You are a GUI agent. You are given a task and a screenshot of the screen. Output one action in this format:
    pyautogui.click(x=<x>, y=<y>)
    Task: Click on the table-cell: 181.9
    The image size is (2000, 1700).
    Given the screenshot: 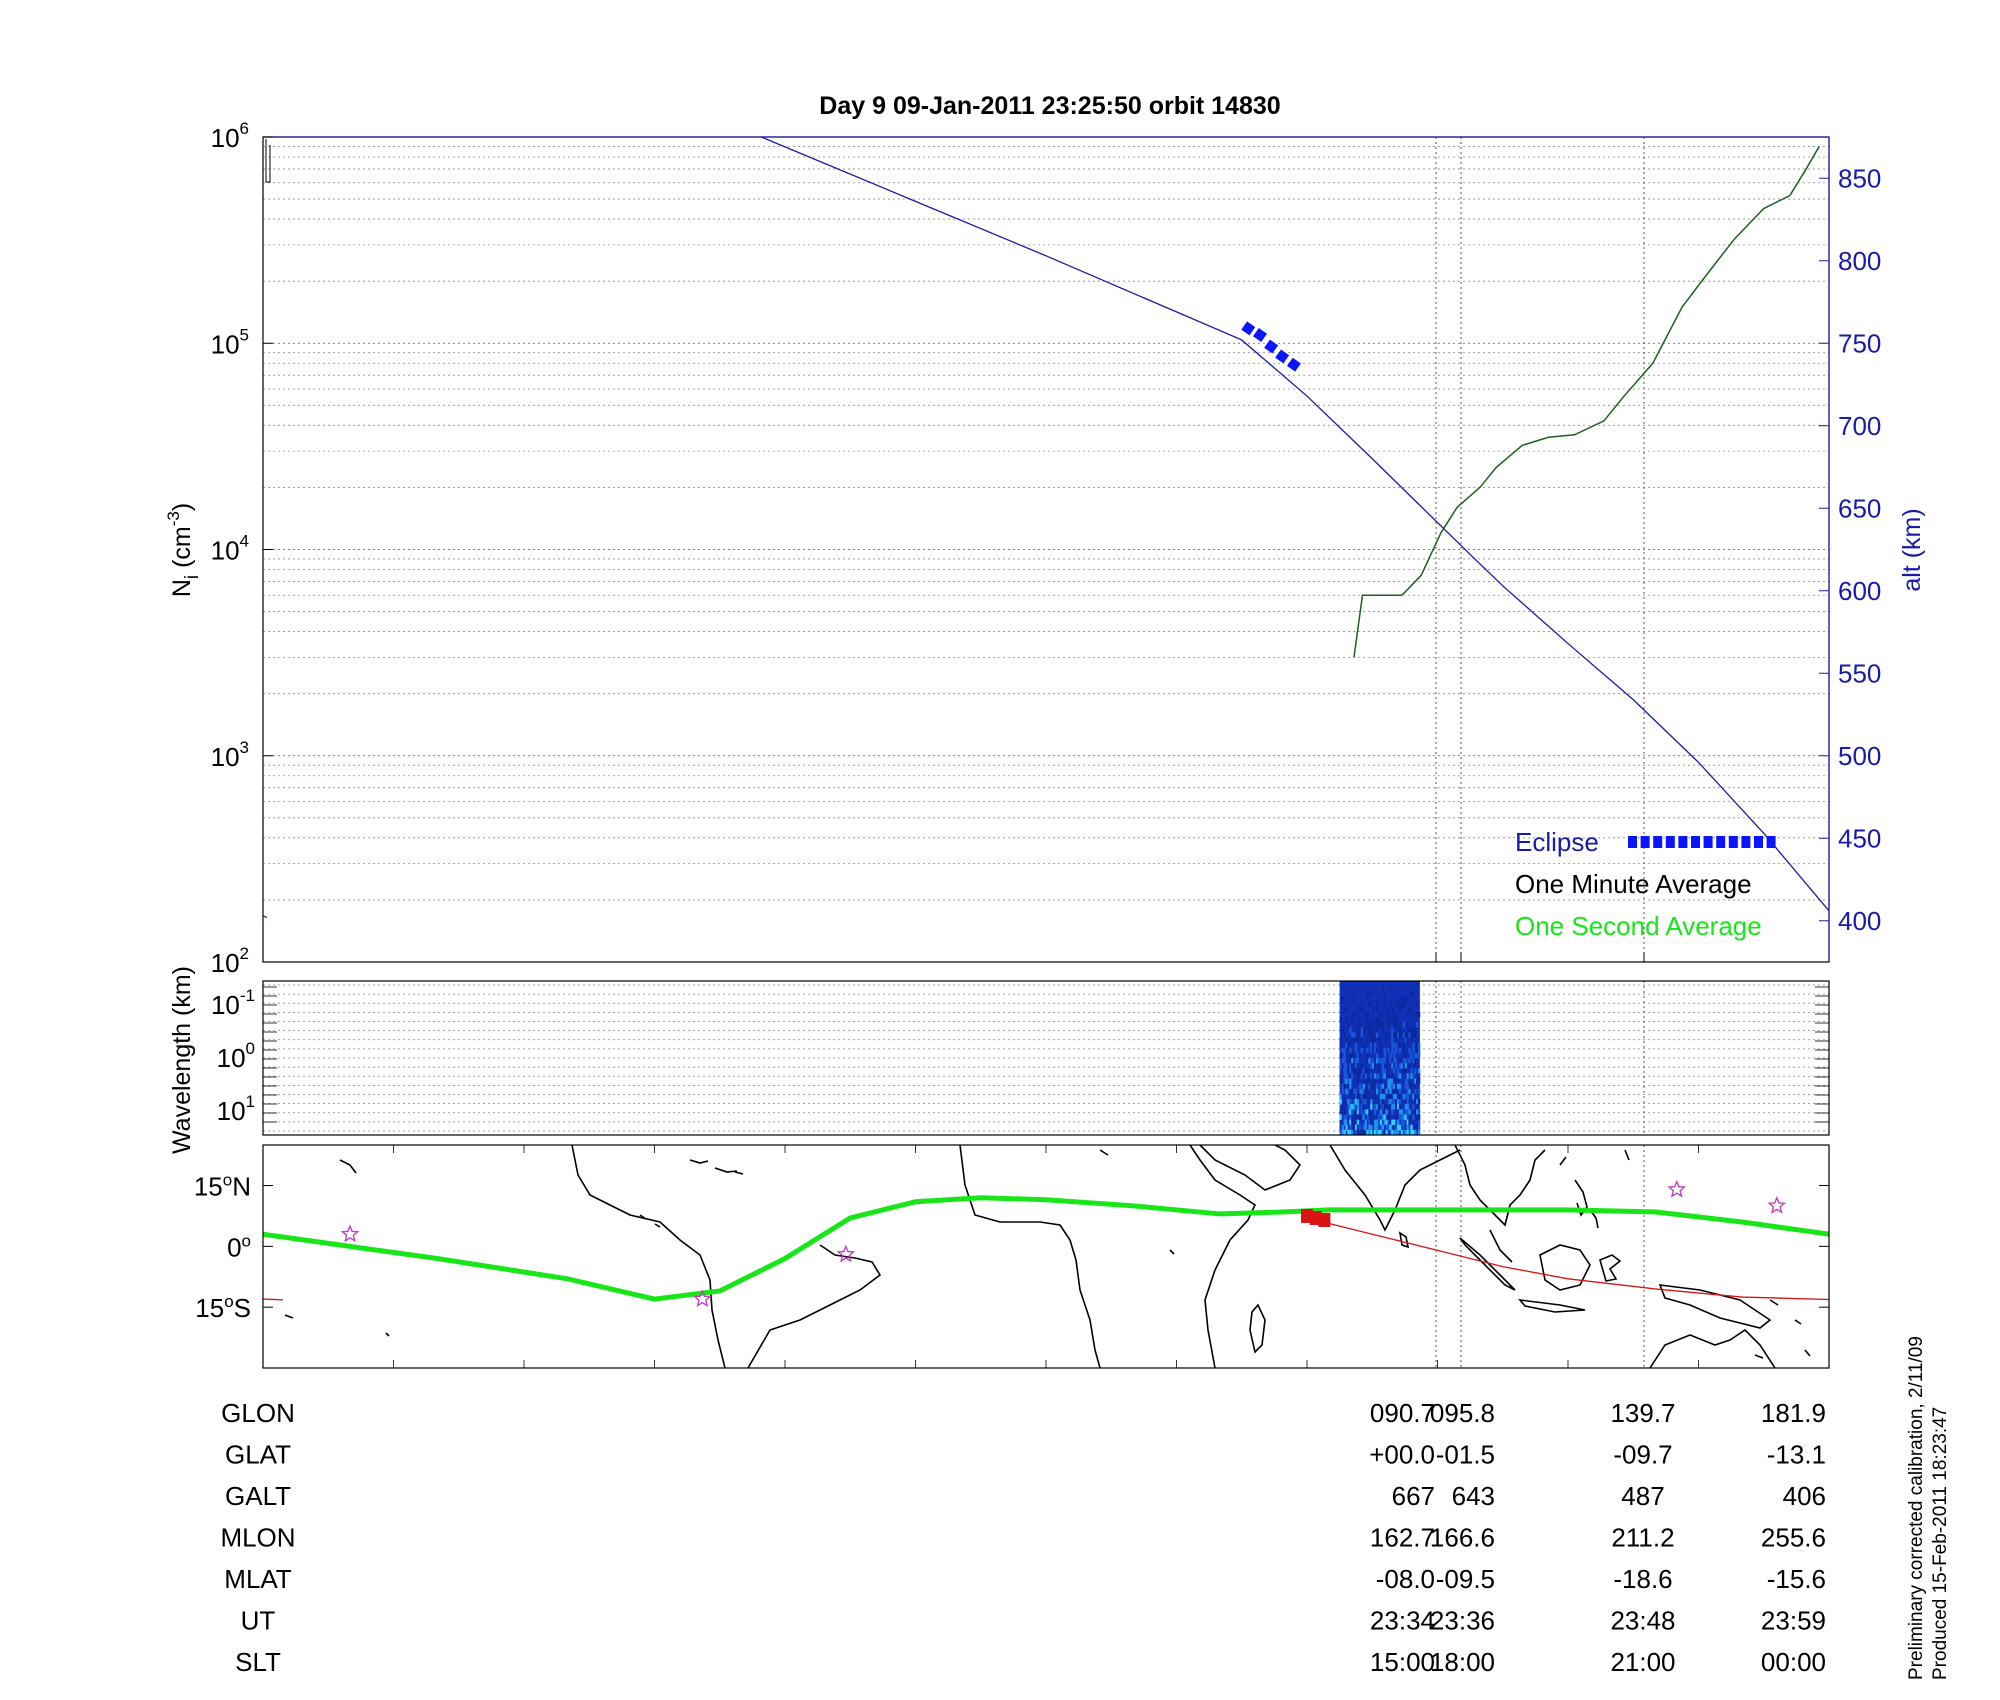 What is the action you would take?
    pyautogui.click(x=1793, y=1413)
    